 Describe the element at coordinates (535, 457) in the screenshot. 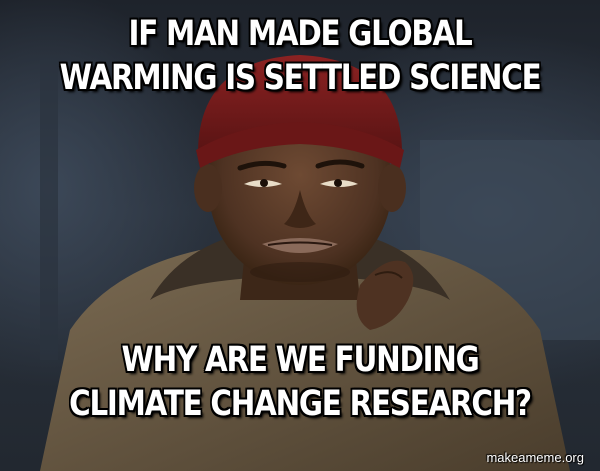

I see `watermark: makeameme.org` at that location.